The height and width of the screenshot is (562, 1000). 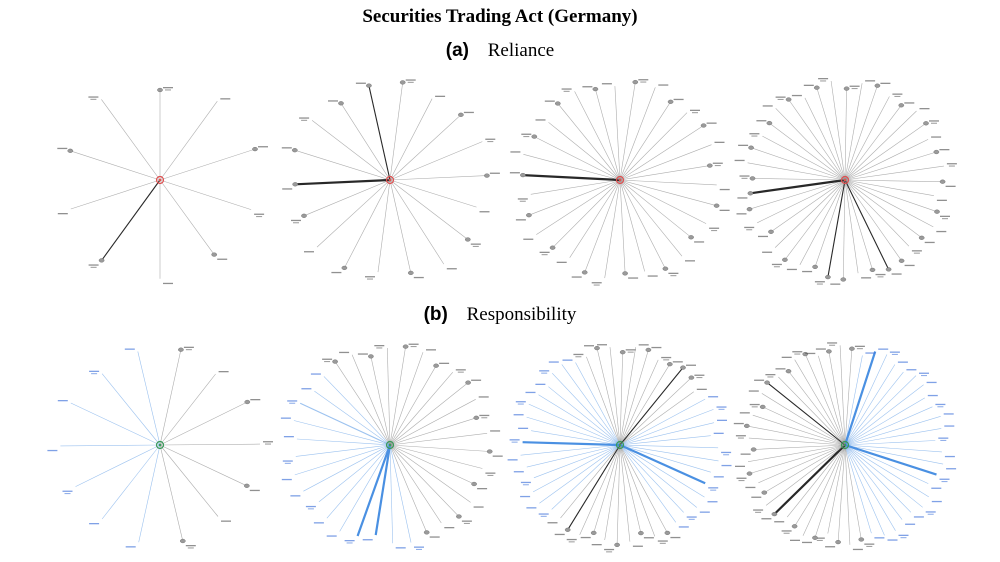 What do you see at coordinates (500, 51) in the screenshot?
I see `panel-a-label: (a) Reliance` at bounding box center [500, 51].